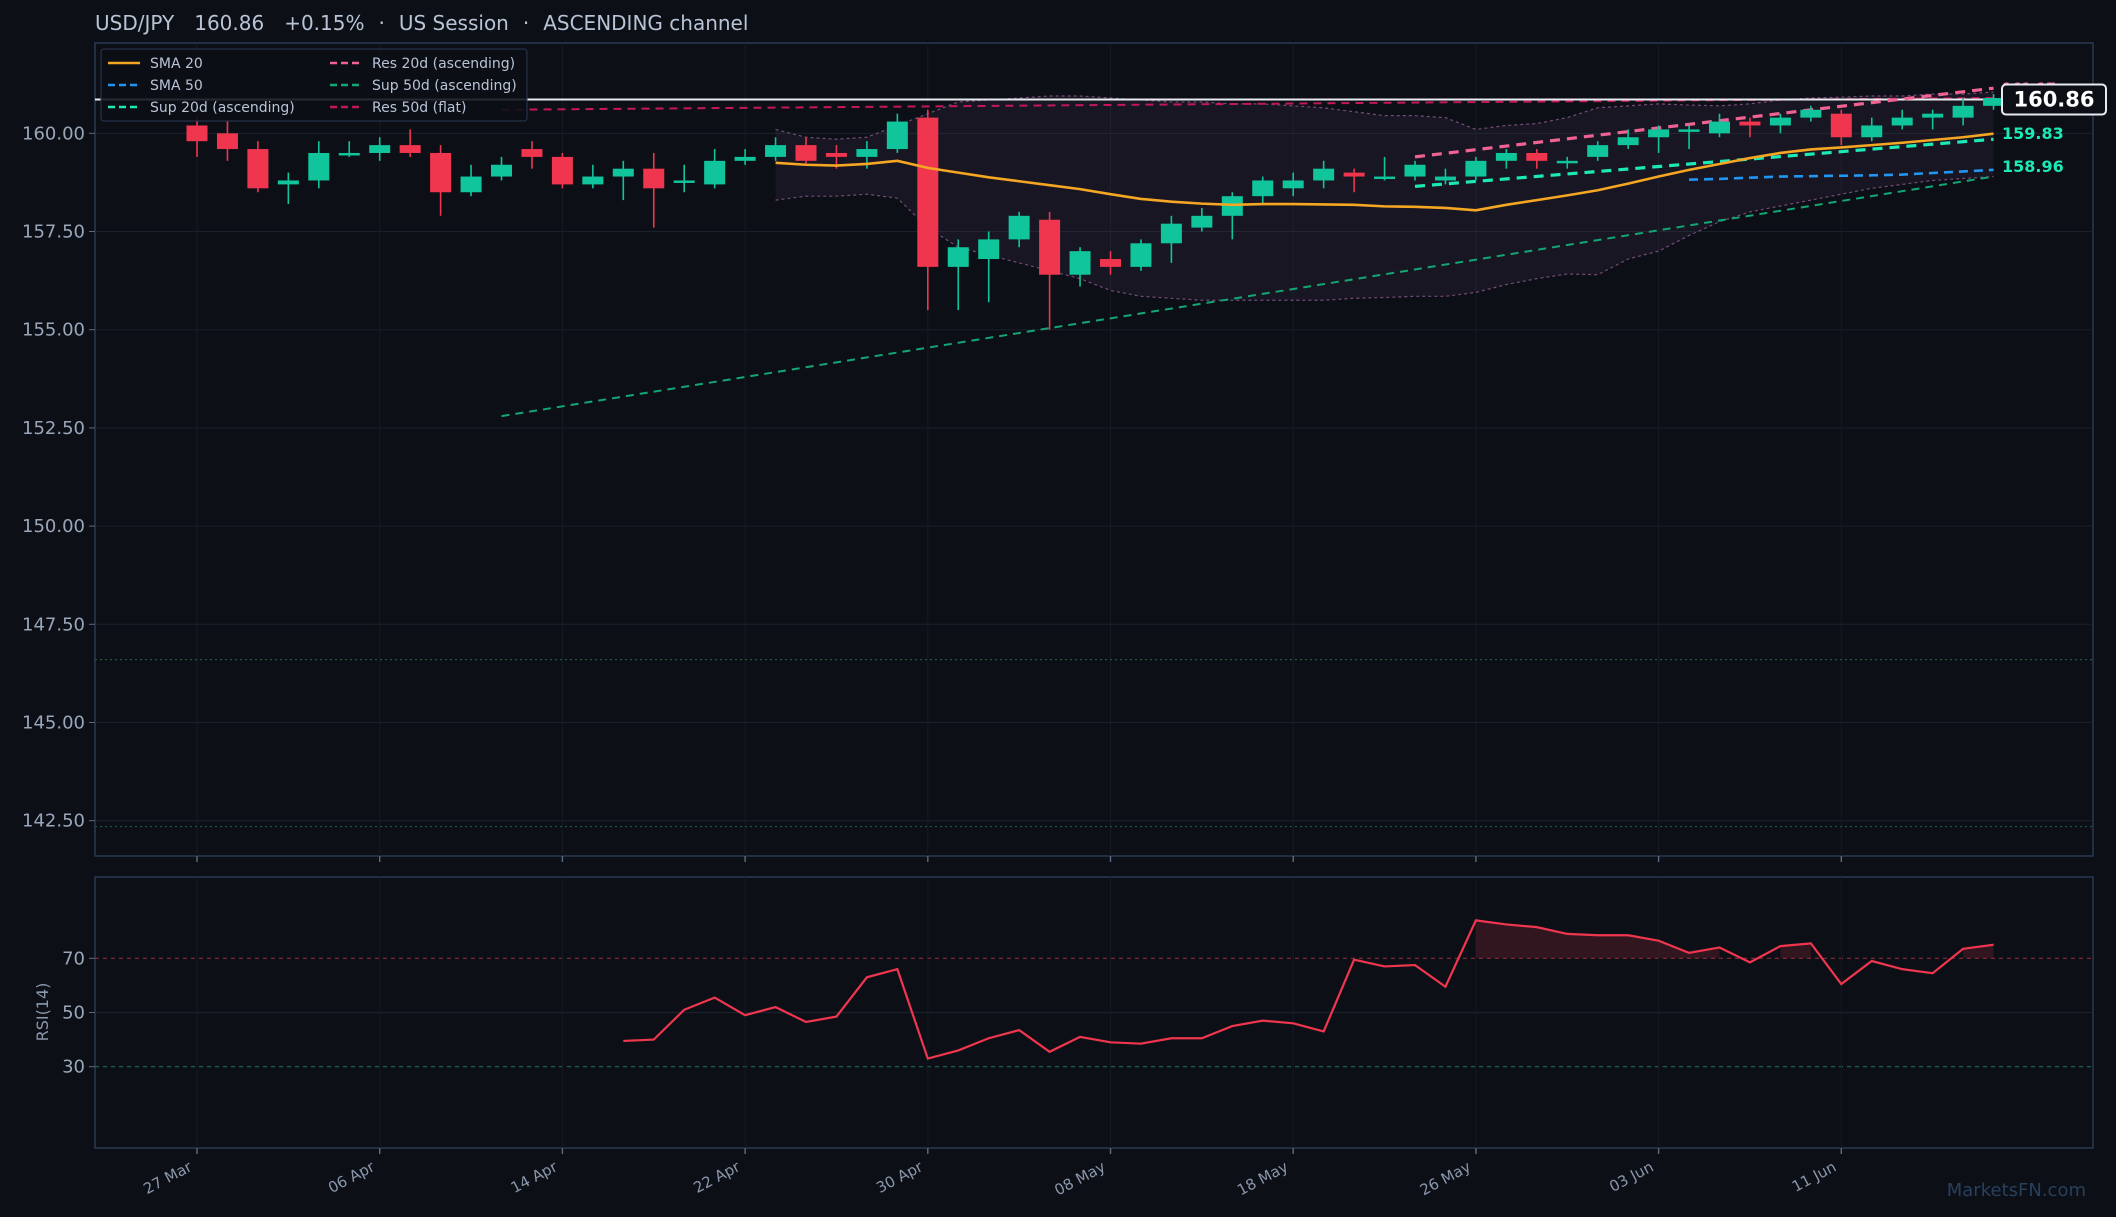 Image resolution: width=2116 pixels, height=1217 pixels. I want to click on x-tick-label: 14 Apr, so click(534, 1177).